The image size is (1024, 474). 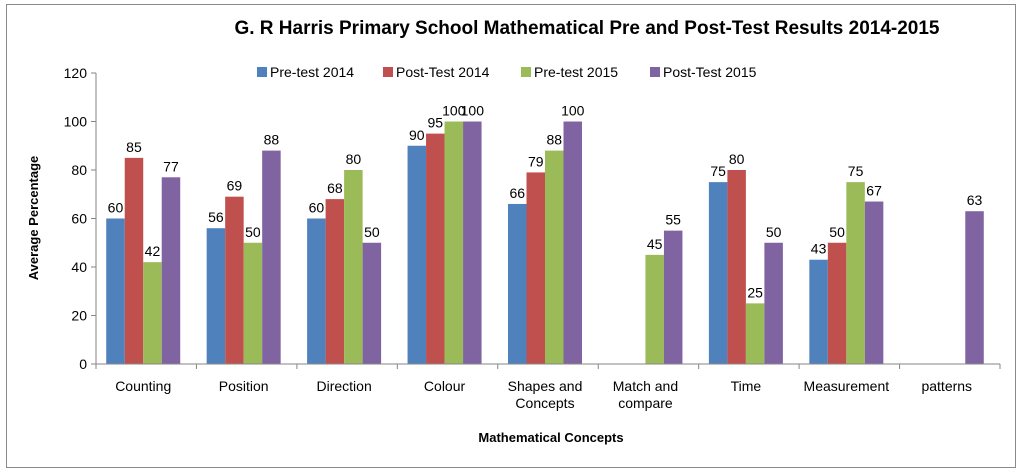 What do you see at coordinates (975, 200) in the screenshot?
I see `data-label: 63` at bounding box center [975, 200].